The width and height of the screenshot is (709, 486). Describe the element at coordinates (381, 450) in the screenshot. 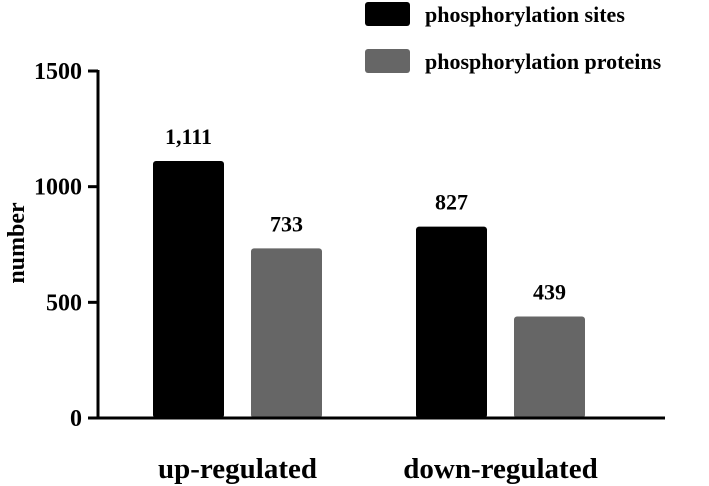

I see `x-axis: up-regulated down-regulated` at that location.